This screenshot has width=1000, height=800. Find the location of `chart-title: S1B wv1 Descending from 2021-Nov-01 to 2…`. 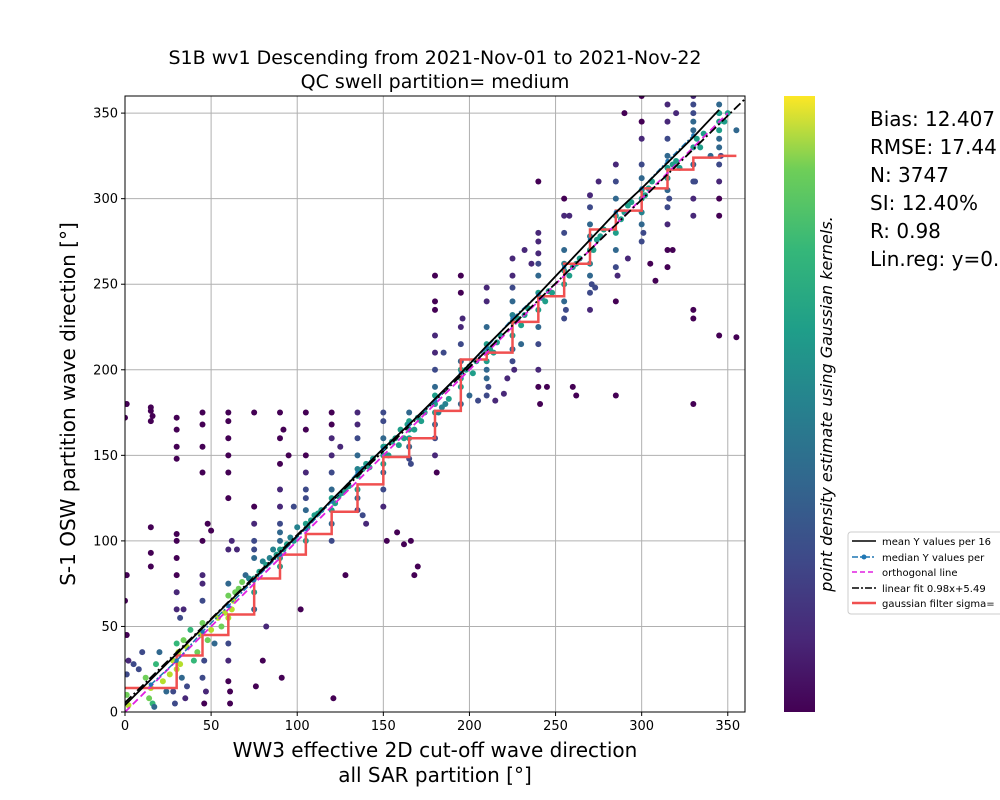

chart-title: S1B wv1 Descending from 2021-Nov-01 to 2… is located at coordinates (434, 58).